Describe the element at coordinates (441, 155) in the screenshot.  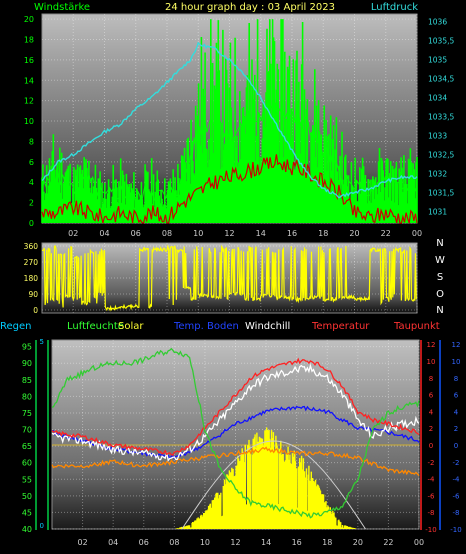
I see `panel1-right-tick-label: 1032,5` at that location.